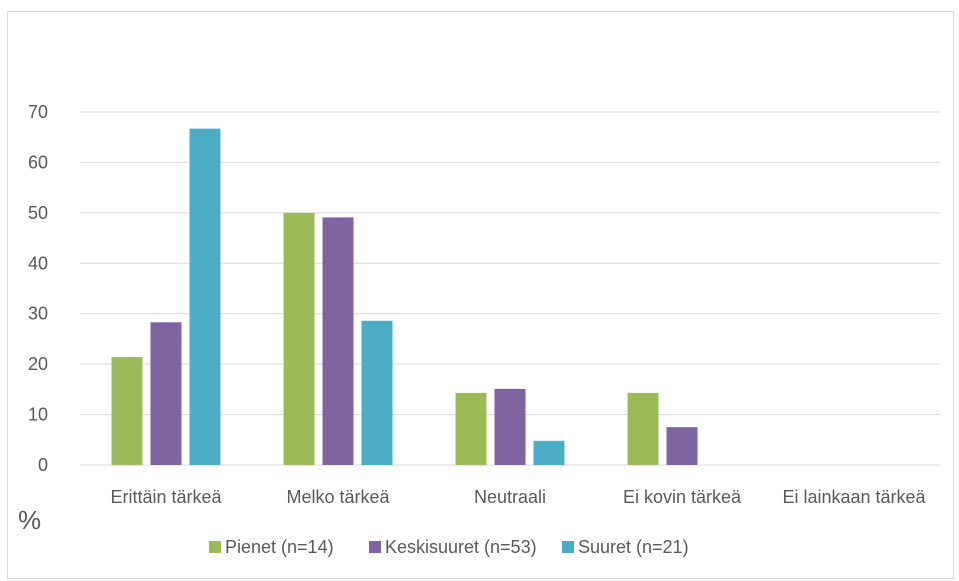 The width and height of the screenshot is (959, 581). Describe the element at coordinates (38, 112) in the screenshot. I see `y-tick-label: 70` at that location.